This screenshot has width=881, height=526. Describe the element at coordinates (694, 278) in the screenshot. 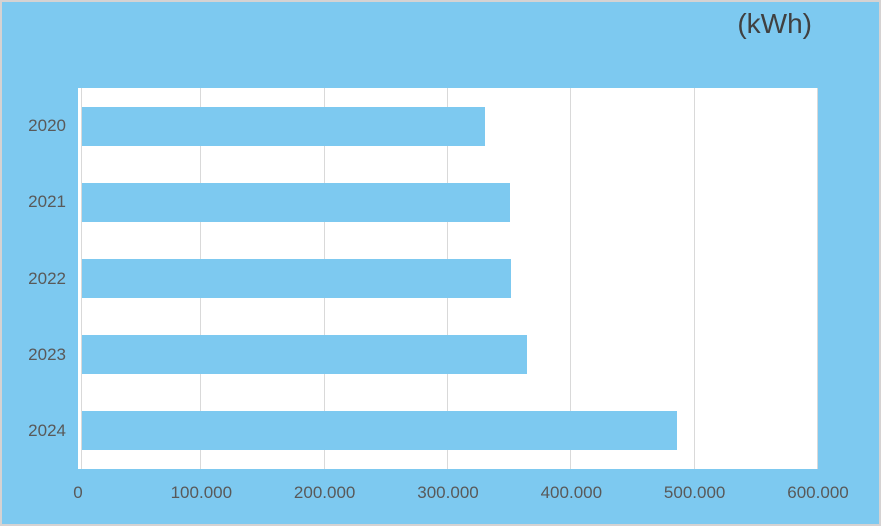

I see `gridline-500.000` at that location.